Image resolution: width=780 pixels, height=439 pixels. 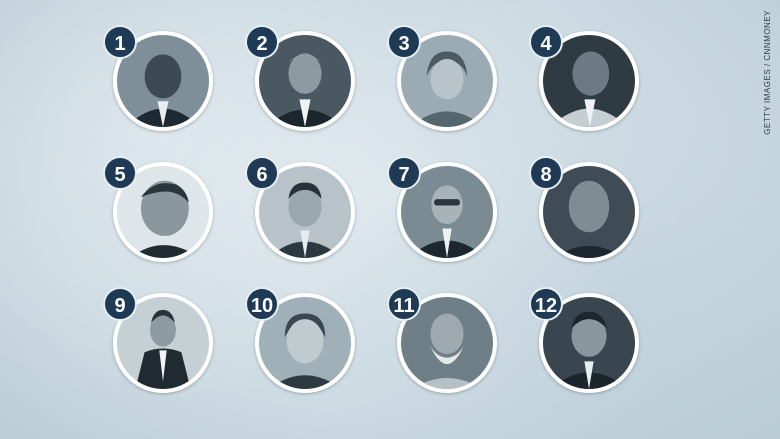 What do you see at coordinates (546, 304) in the screenshot?
I see `rank-badge-12: 12` at bounding box center [546, 304].